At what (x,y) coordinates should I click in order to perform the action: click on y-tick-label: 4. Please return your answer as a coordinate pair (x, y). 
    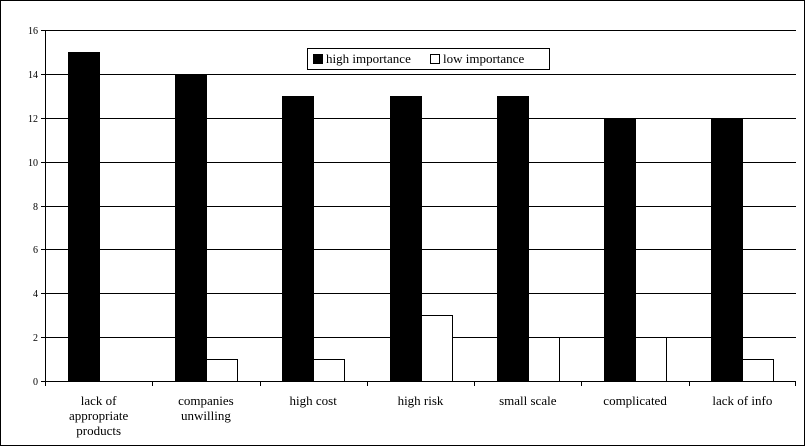
    Looking at the image, I should click on (35, 294).